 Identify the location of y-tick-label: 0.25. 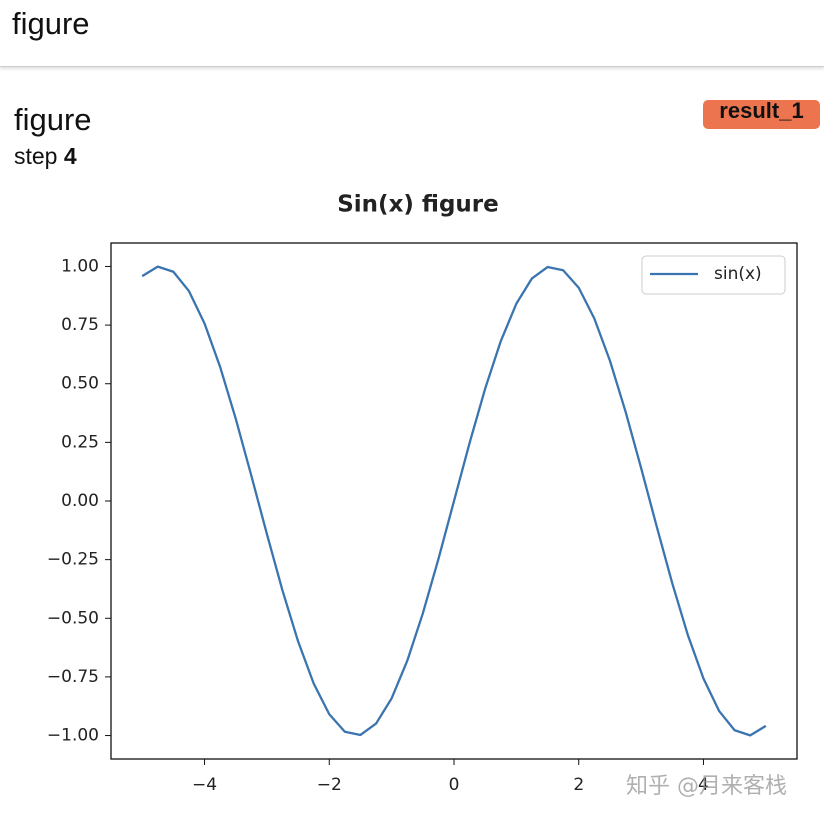
(80, 442).